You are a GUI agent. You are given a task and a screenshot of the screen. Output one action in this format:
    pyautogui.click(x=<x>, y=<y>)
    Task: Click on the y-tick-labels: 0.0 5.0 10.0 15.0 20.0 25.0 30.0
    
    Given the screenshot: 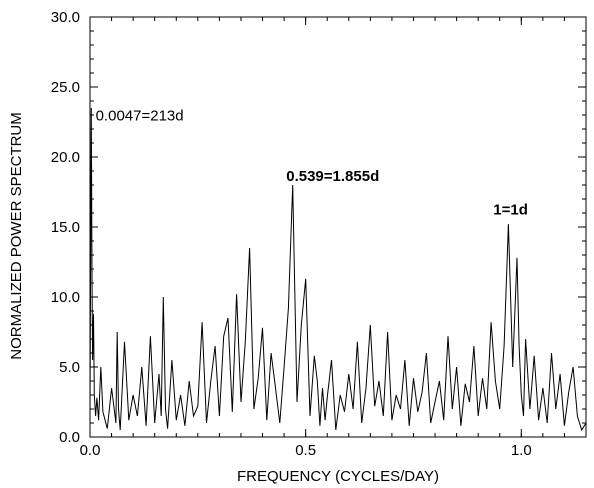 What is the action you would take?
    pyautogui.click(x=65, y=227)
    